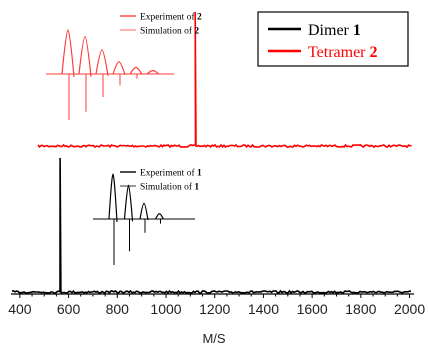  What do you see at coordinates (312, 309) in the screenshot?
I see `x-tick-label: 1600` at bounding box center [312, 309].